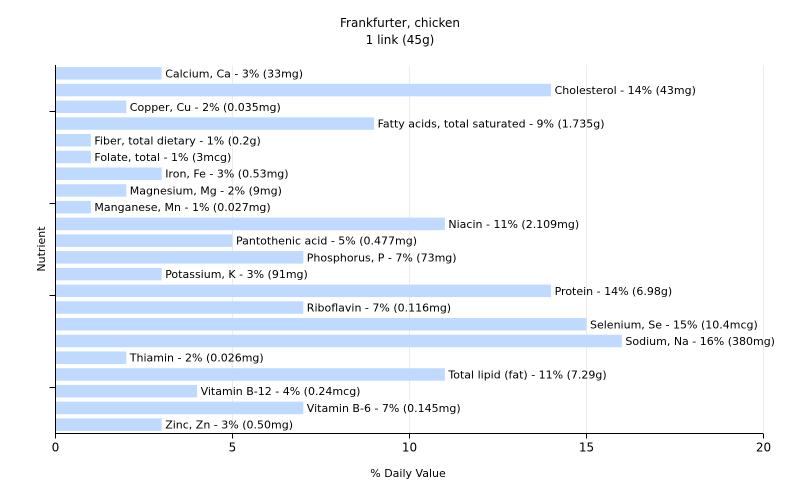 This screenshot has width=800, height=500. What do you see at coordinates (409, 448) in the screenshot?
I see `x-tick-label: 10` at bounding box center [409, 448].